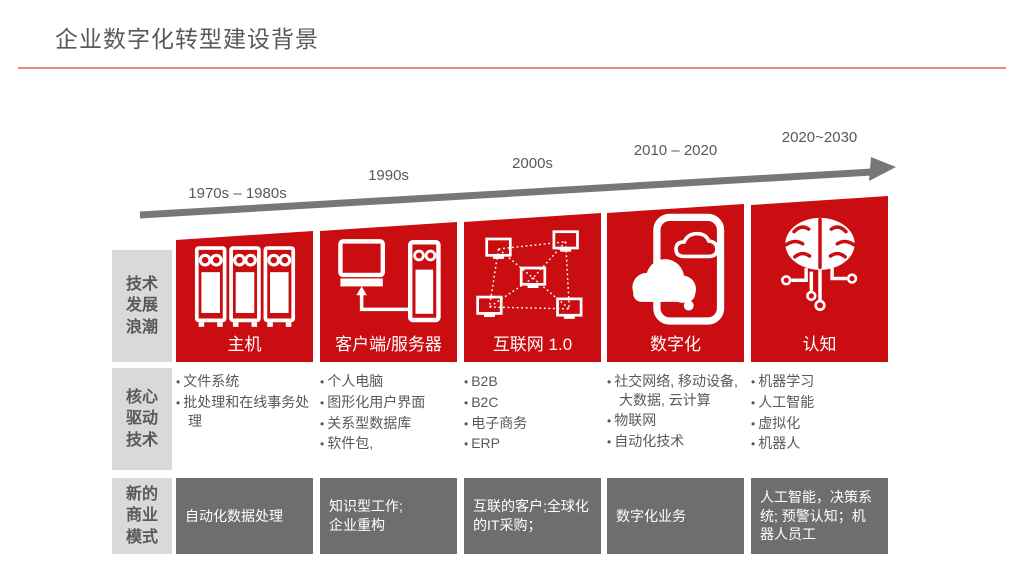 This screenshot has width=1024, height=576. I want to click on core-tech-list-mainframe: 文件系统 批处理和在线事务处理, so click(244, 418).